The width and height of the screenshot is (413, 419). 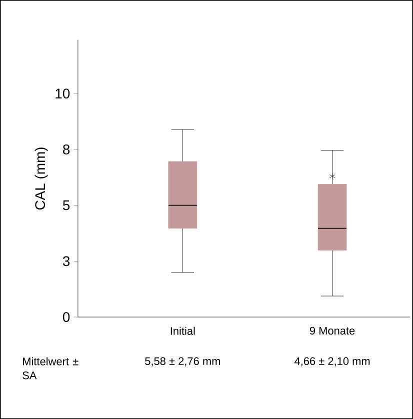 What do you see at coordinates (66, 261) in the screenshot?
I see `y-tick-label: 3` at bounding box center [66, 261].